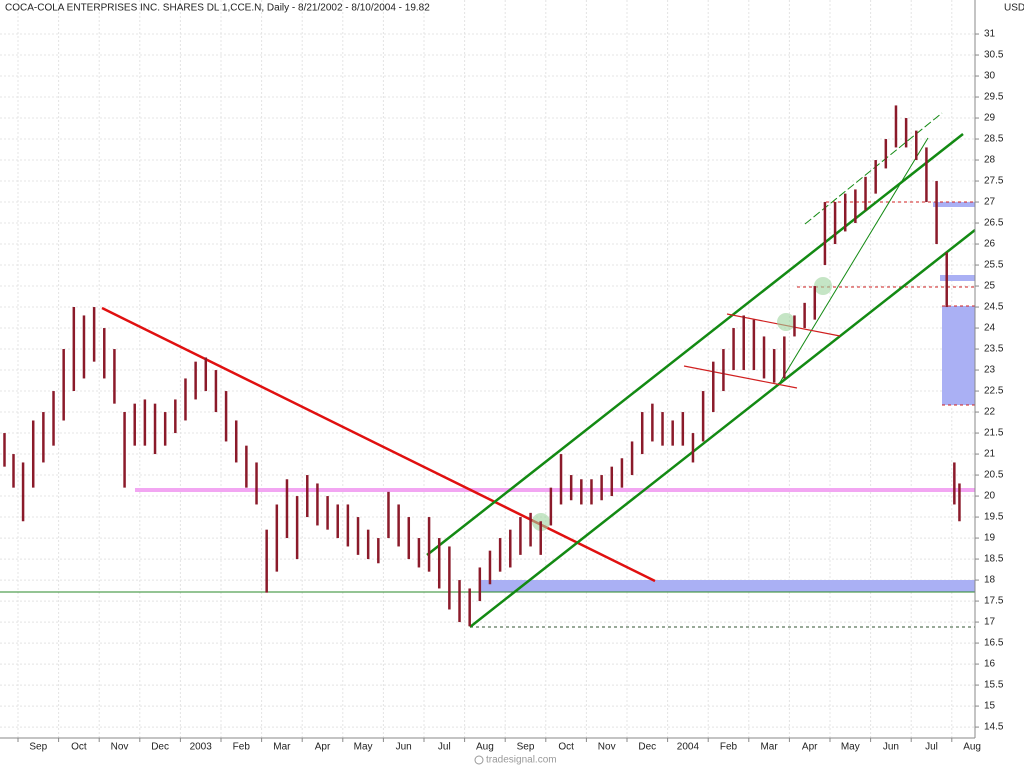 Image resolution: width=1024 pixels, height=768 pixels. Describe the element at coordinates (994, 265) in the screenshot. I see `y-tick-label: 25.5` at that location.